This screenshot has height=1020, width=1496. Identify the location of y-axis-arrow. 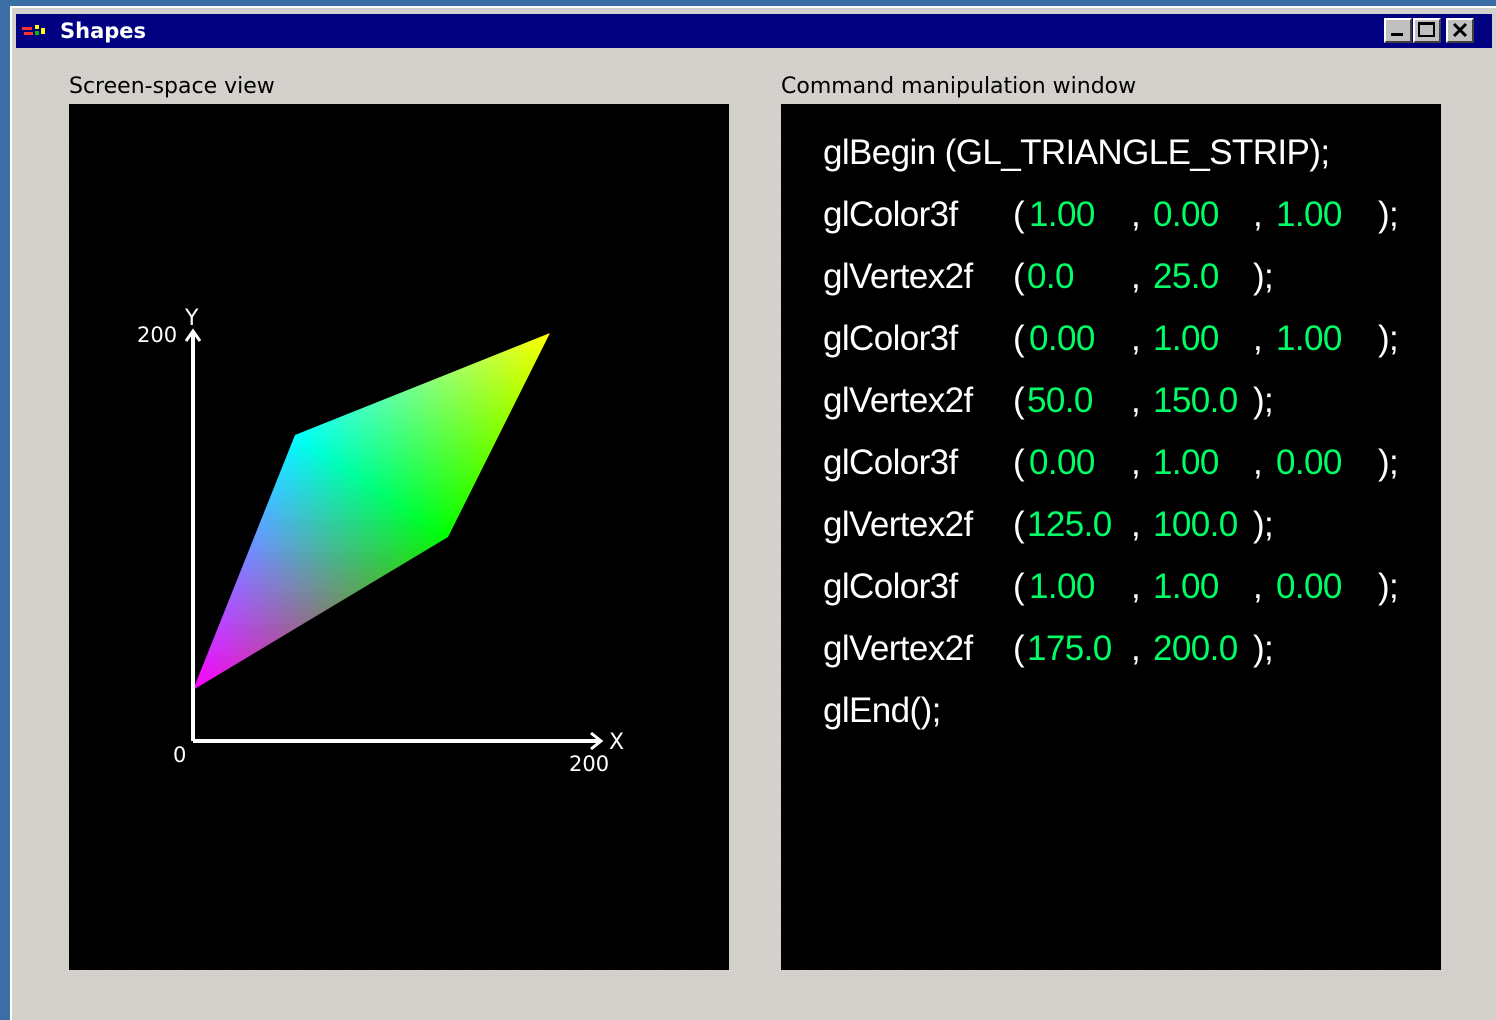
(193, 335).